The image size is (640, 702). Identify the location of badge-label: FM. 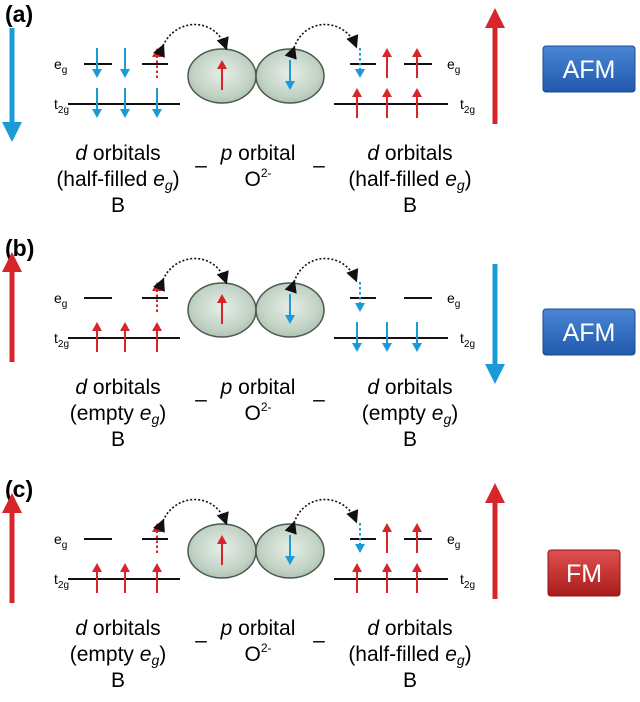
(584, 574).